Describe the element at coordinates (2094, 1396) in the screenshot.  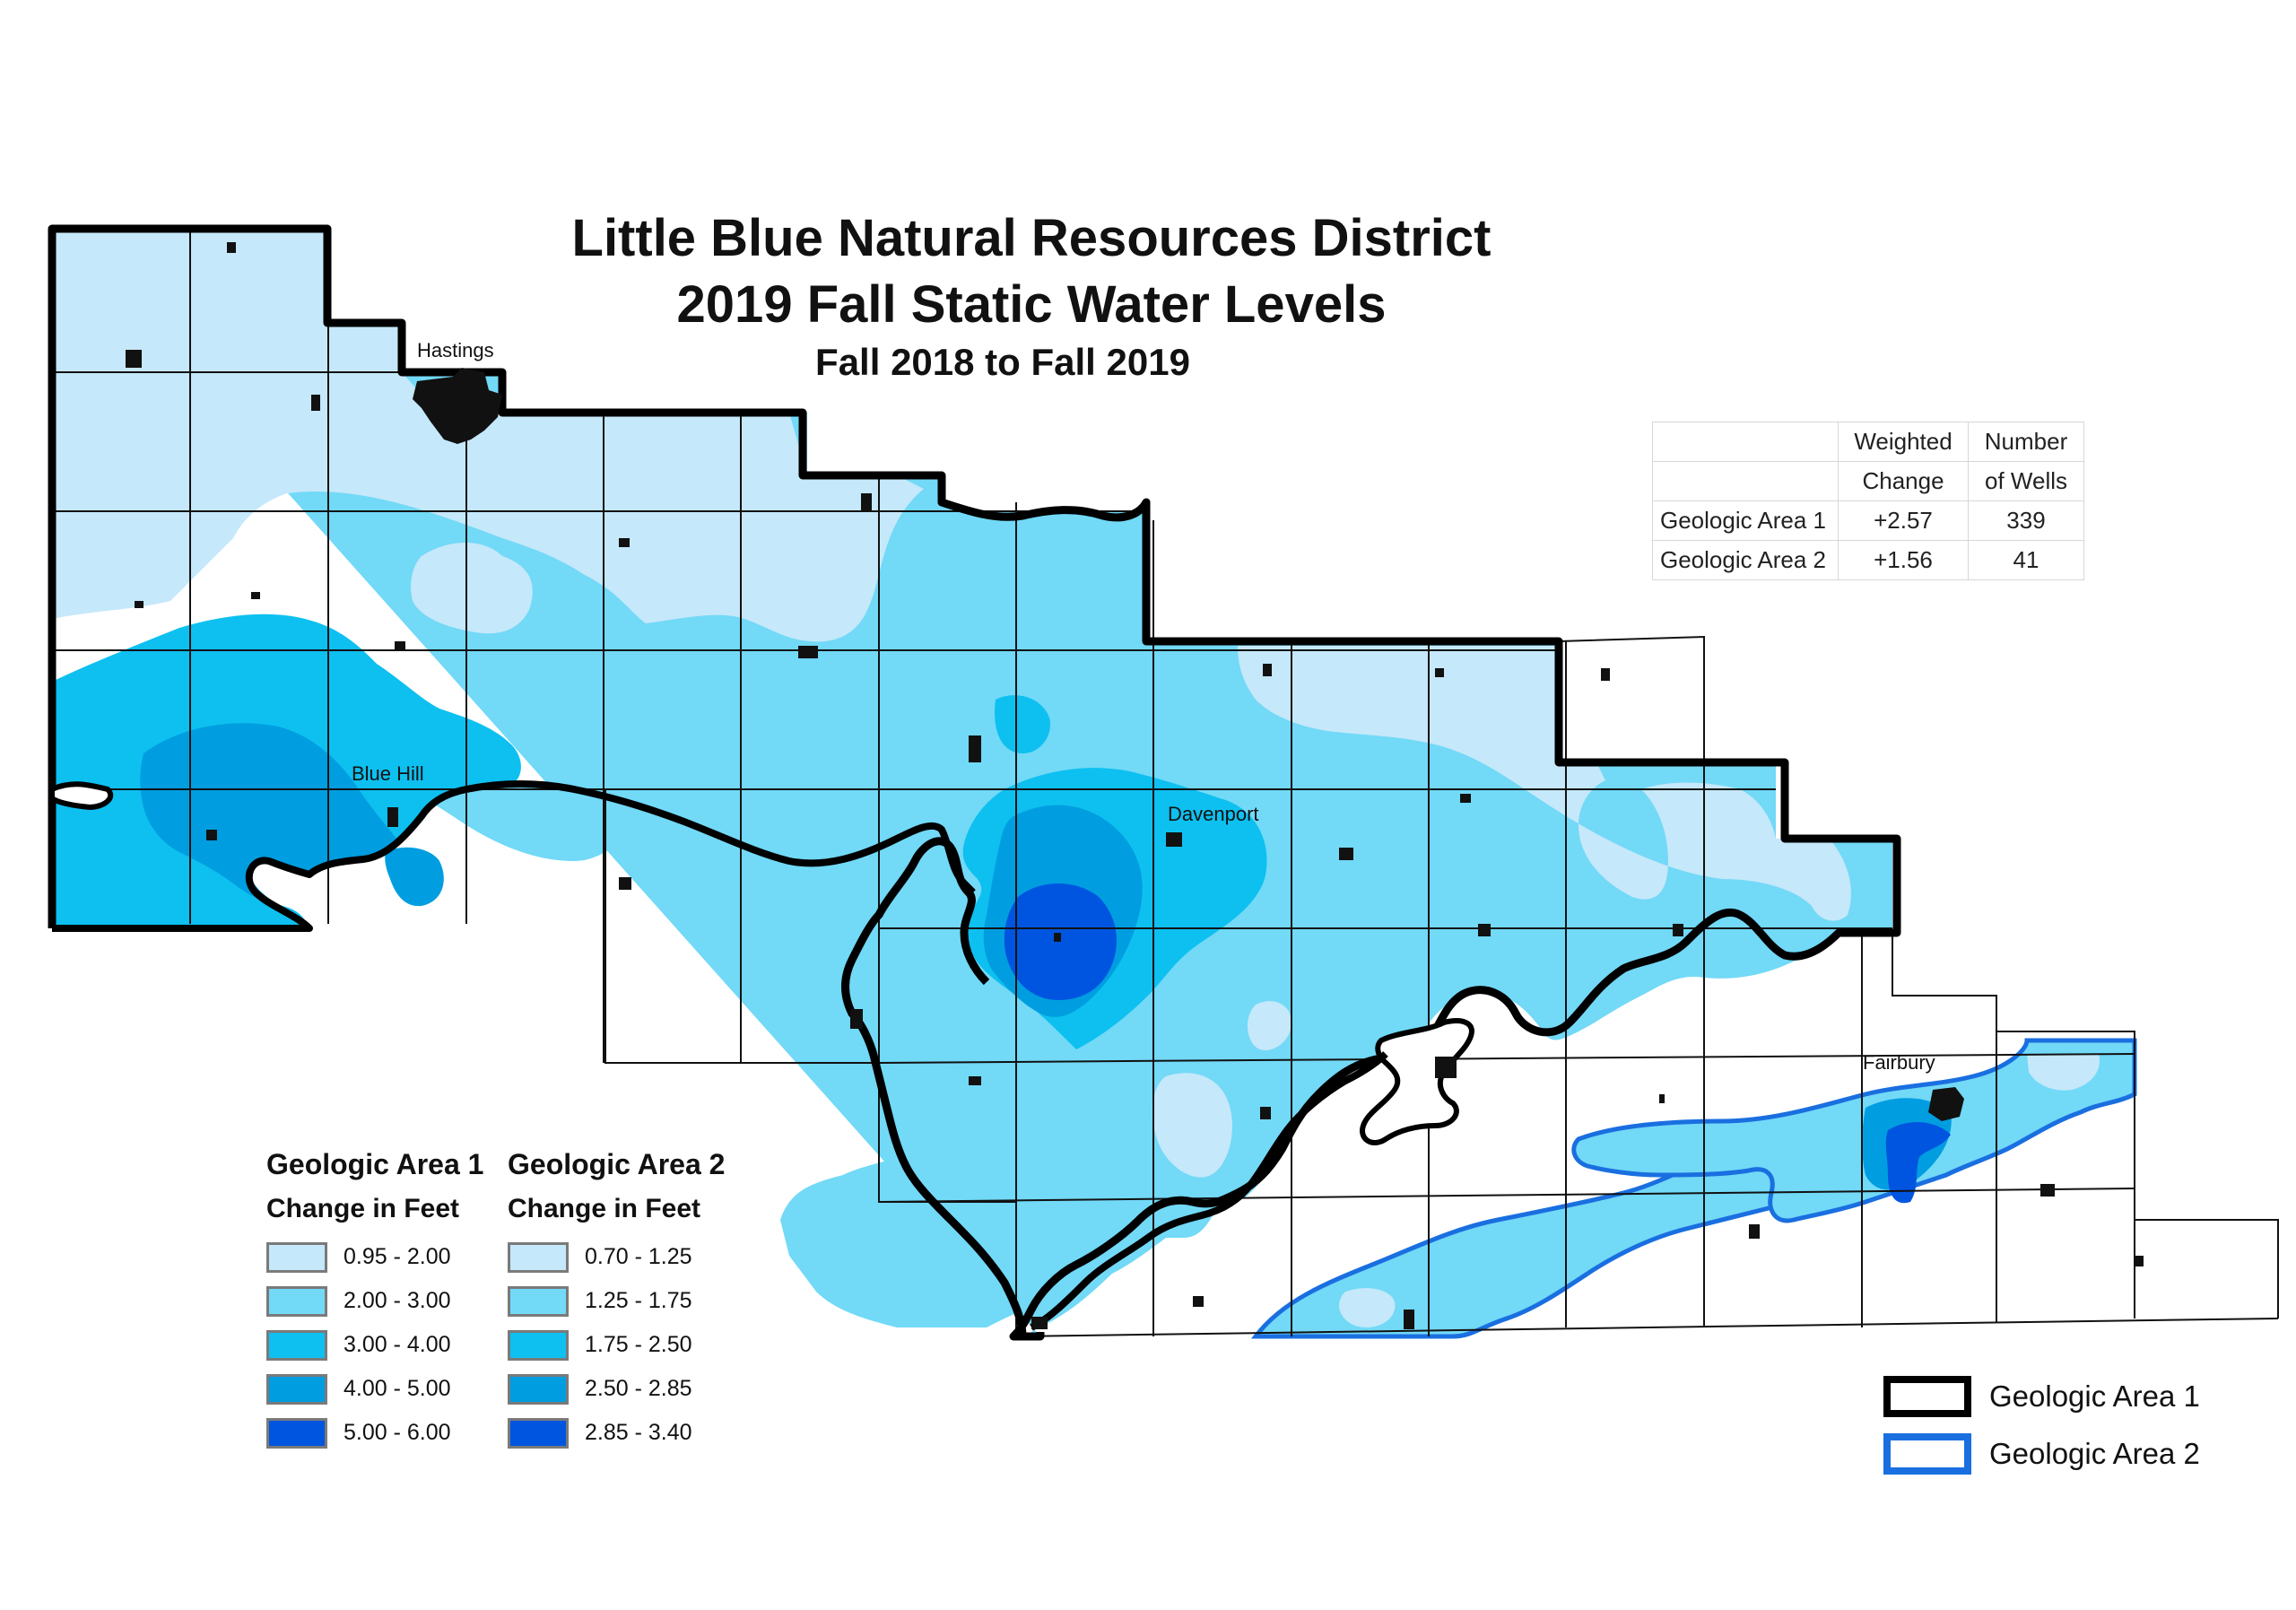
I see `legend-label: Geologic Area 1` at that location.